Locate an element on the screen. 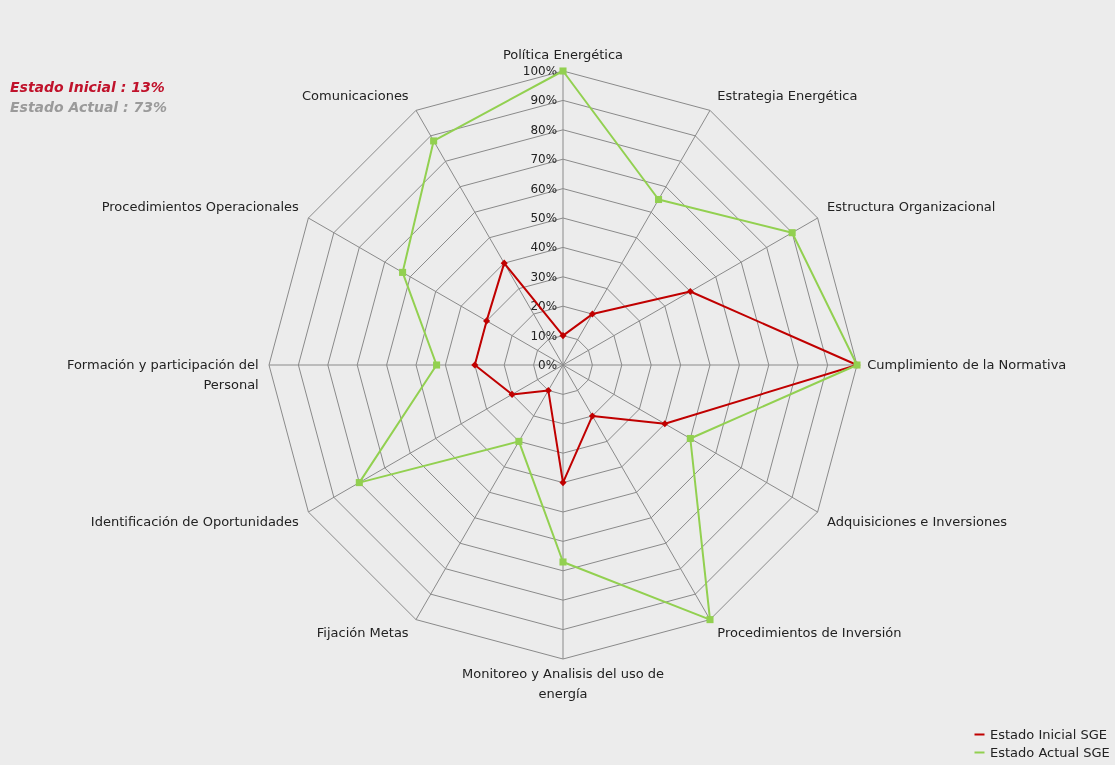 This screenshot has height=765, width=1115. spoke-label: Procedimientos Operacionales is located at coordinates (200, 206).